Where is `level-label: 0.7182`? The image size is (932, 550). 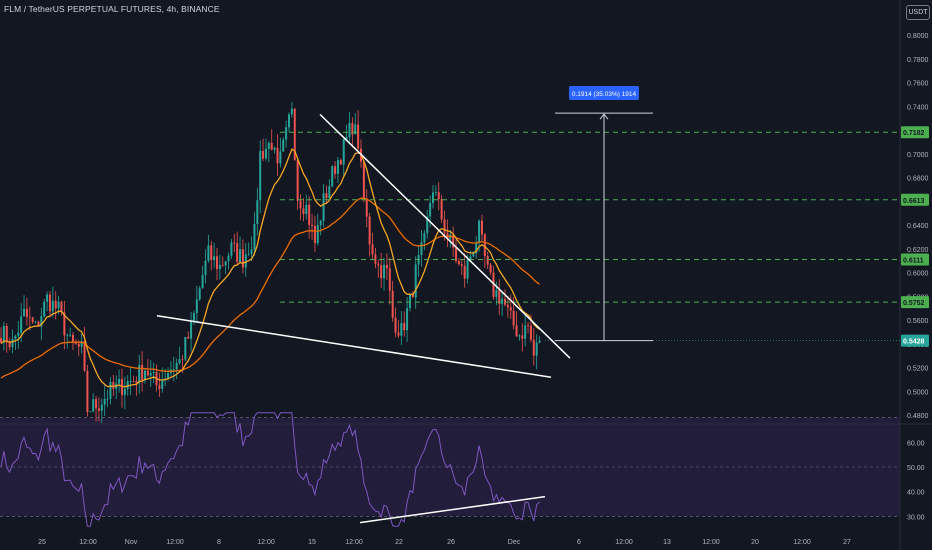 level-label: 0.7182 is located at coordinates (914, 133).